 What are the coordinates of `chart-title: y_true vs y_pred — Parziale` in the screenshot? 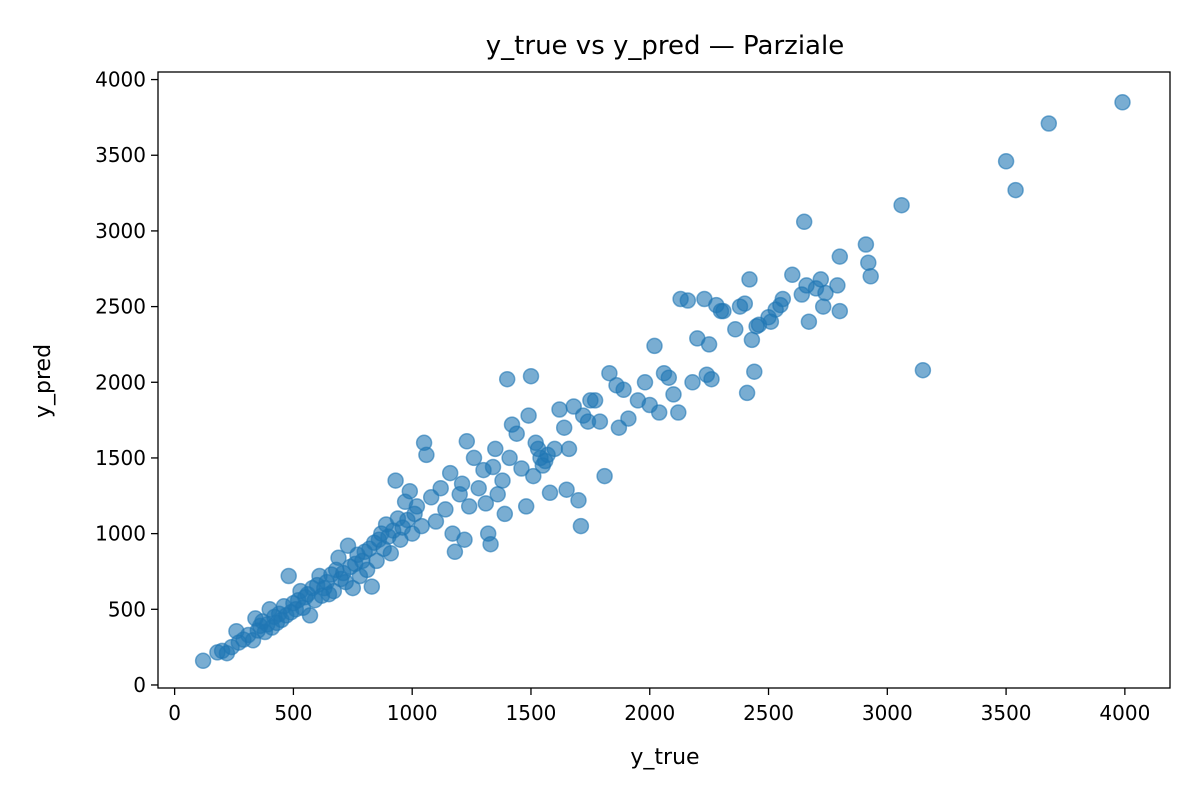 It's located at (665, 46).